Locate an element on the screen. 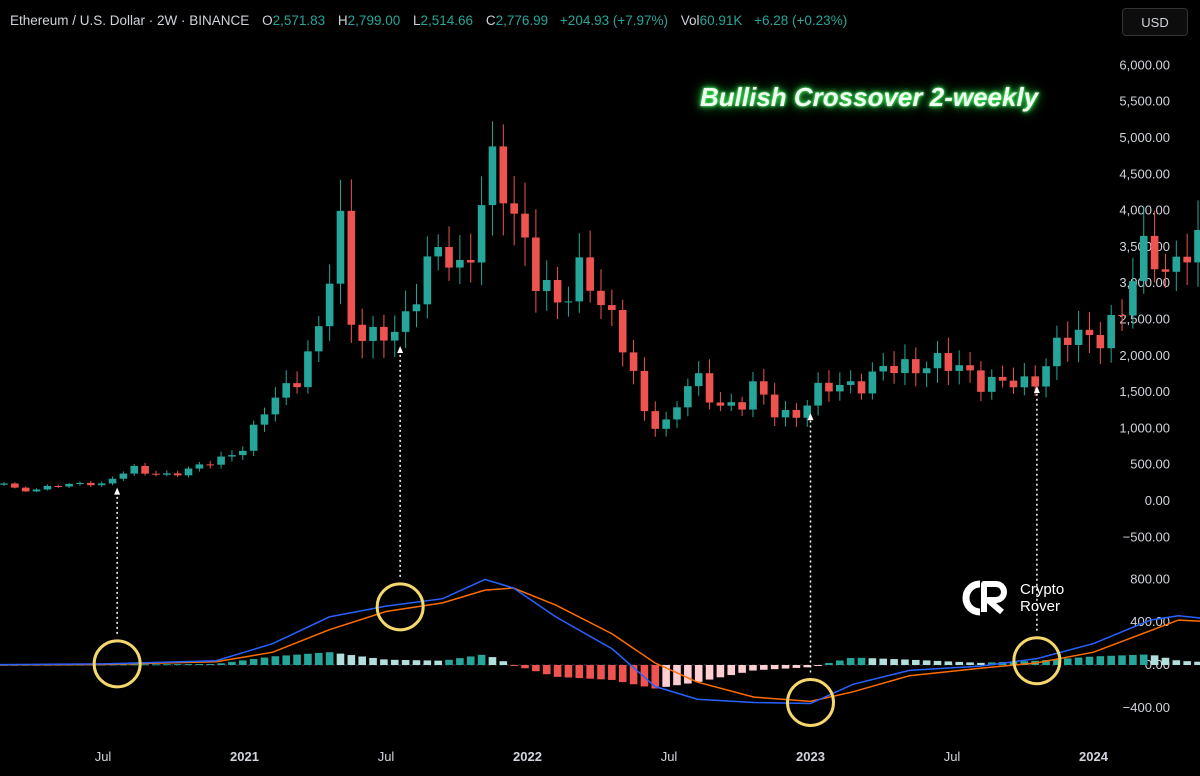 The height and width of the screenshot is (776, 1200). price-axis-tick: 1,000.00 is located at coordinates (1144, 427).